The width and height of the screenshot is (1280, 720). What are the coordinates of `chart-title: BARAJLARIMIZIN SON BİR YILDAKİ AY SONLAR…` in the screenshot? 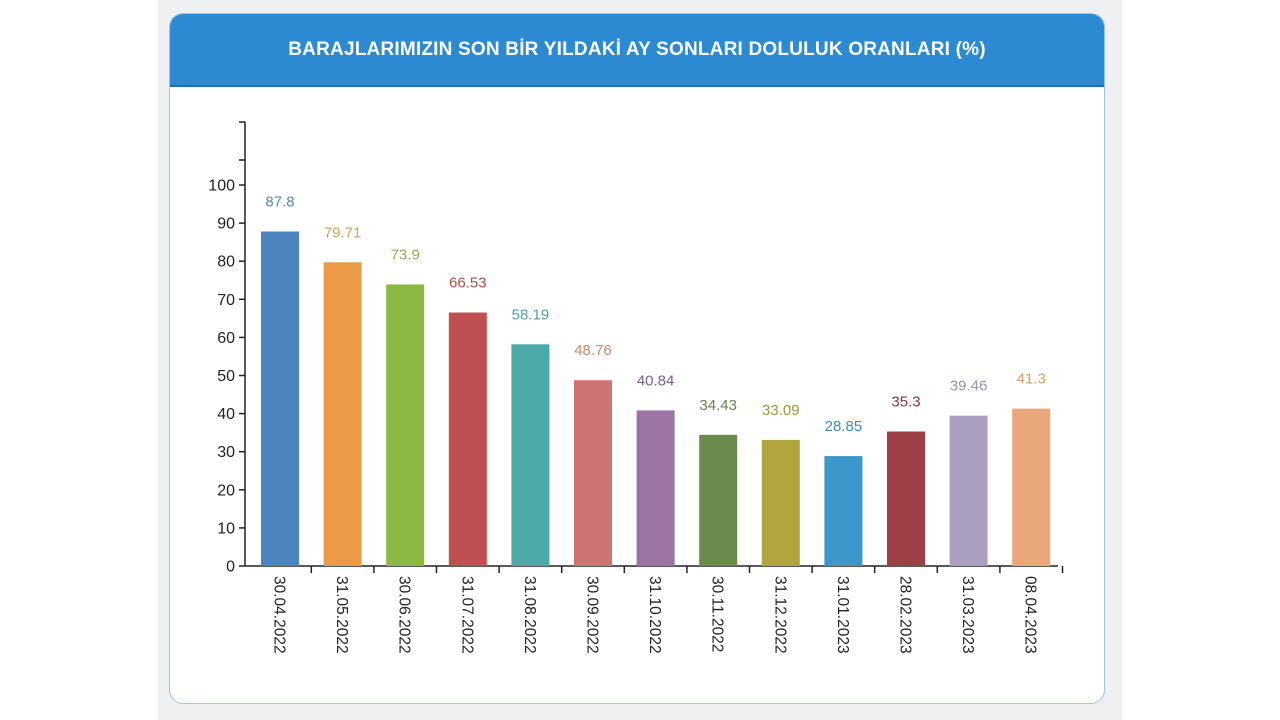 It's located at (637, 49).